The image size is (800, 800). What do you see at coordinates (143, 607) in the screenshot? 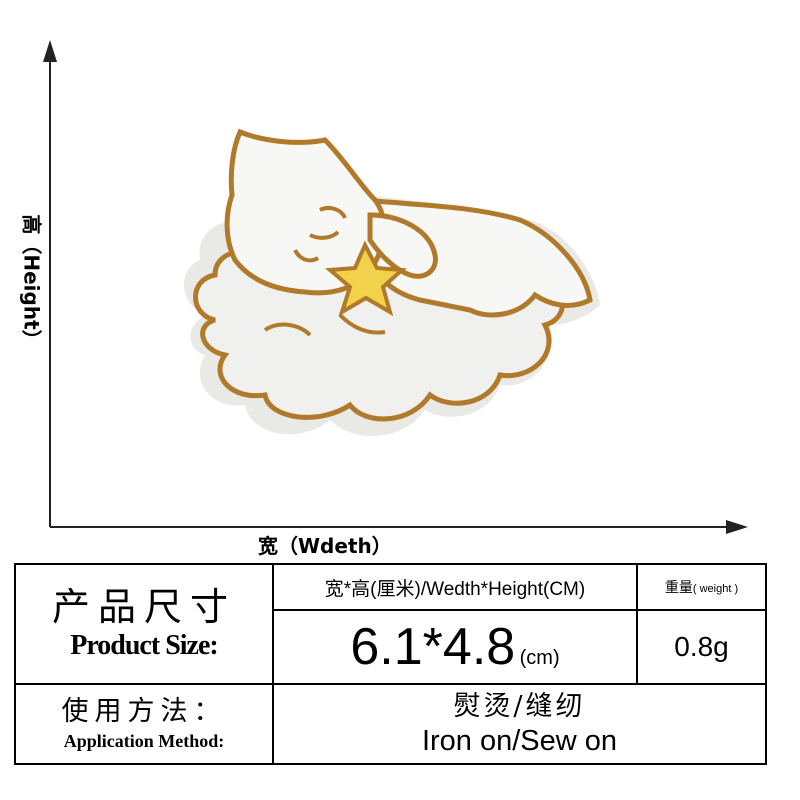
I see `product-size-cn: 产品尺寸` at bounding box center [143, 607].